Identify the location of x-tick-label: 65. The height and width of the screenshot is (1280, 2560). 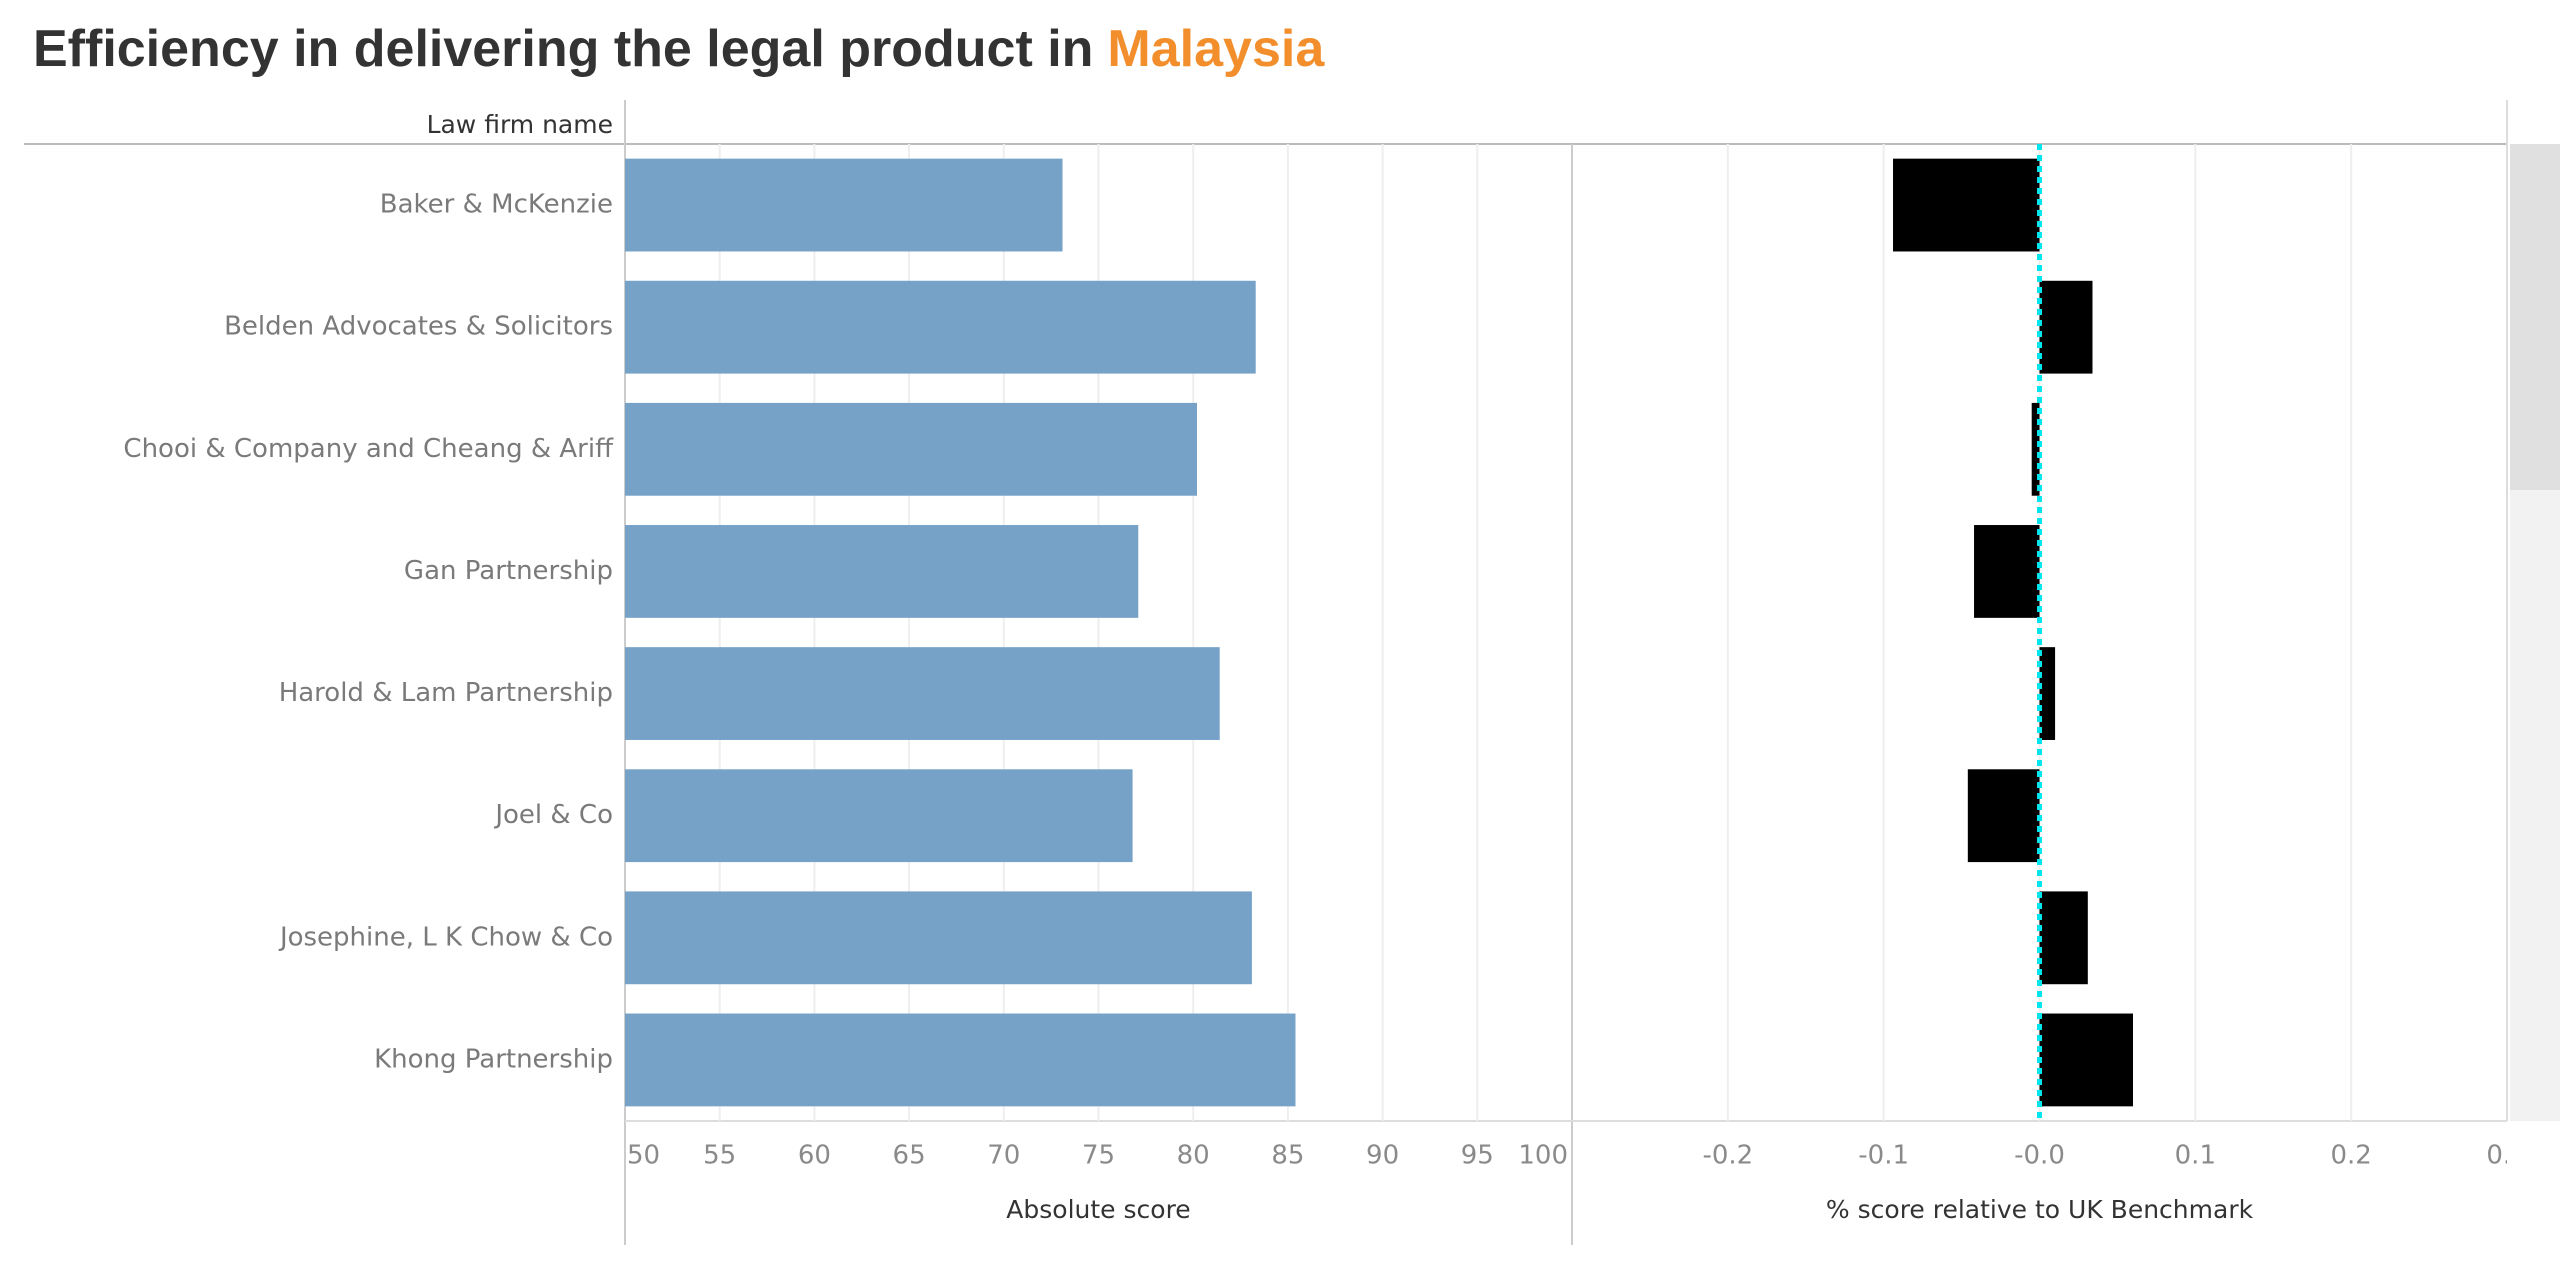
(909, 1156).